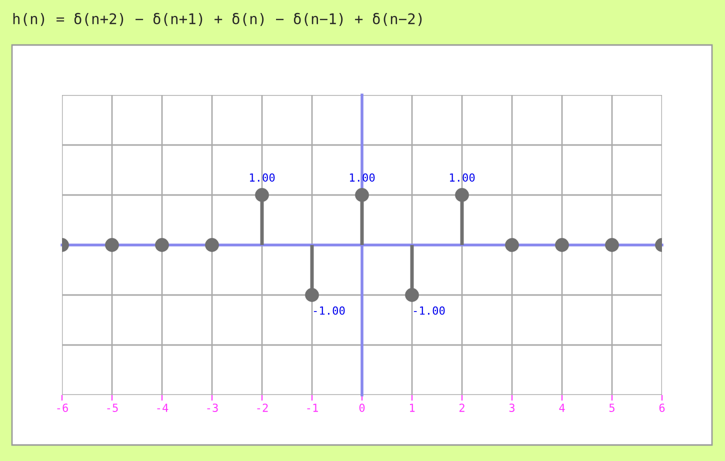  What do you see at coordinates (611, 408) in the screenshot?
I see `x-tick-label: 5` at bounding box center [611, 408].